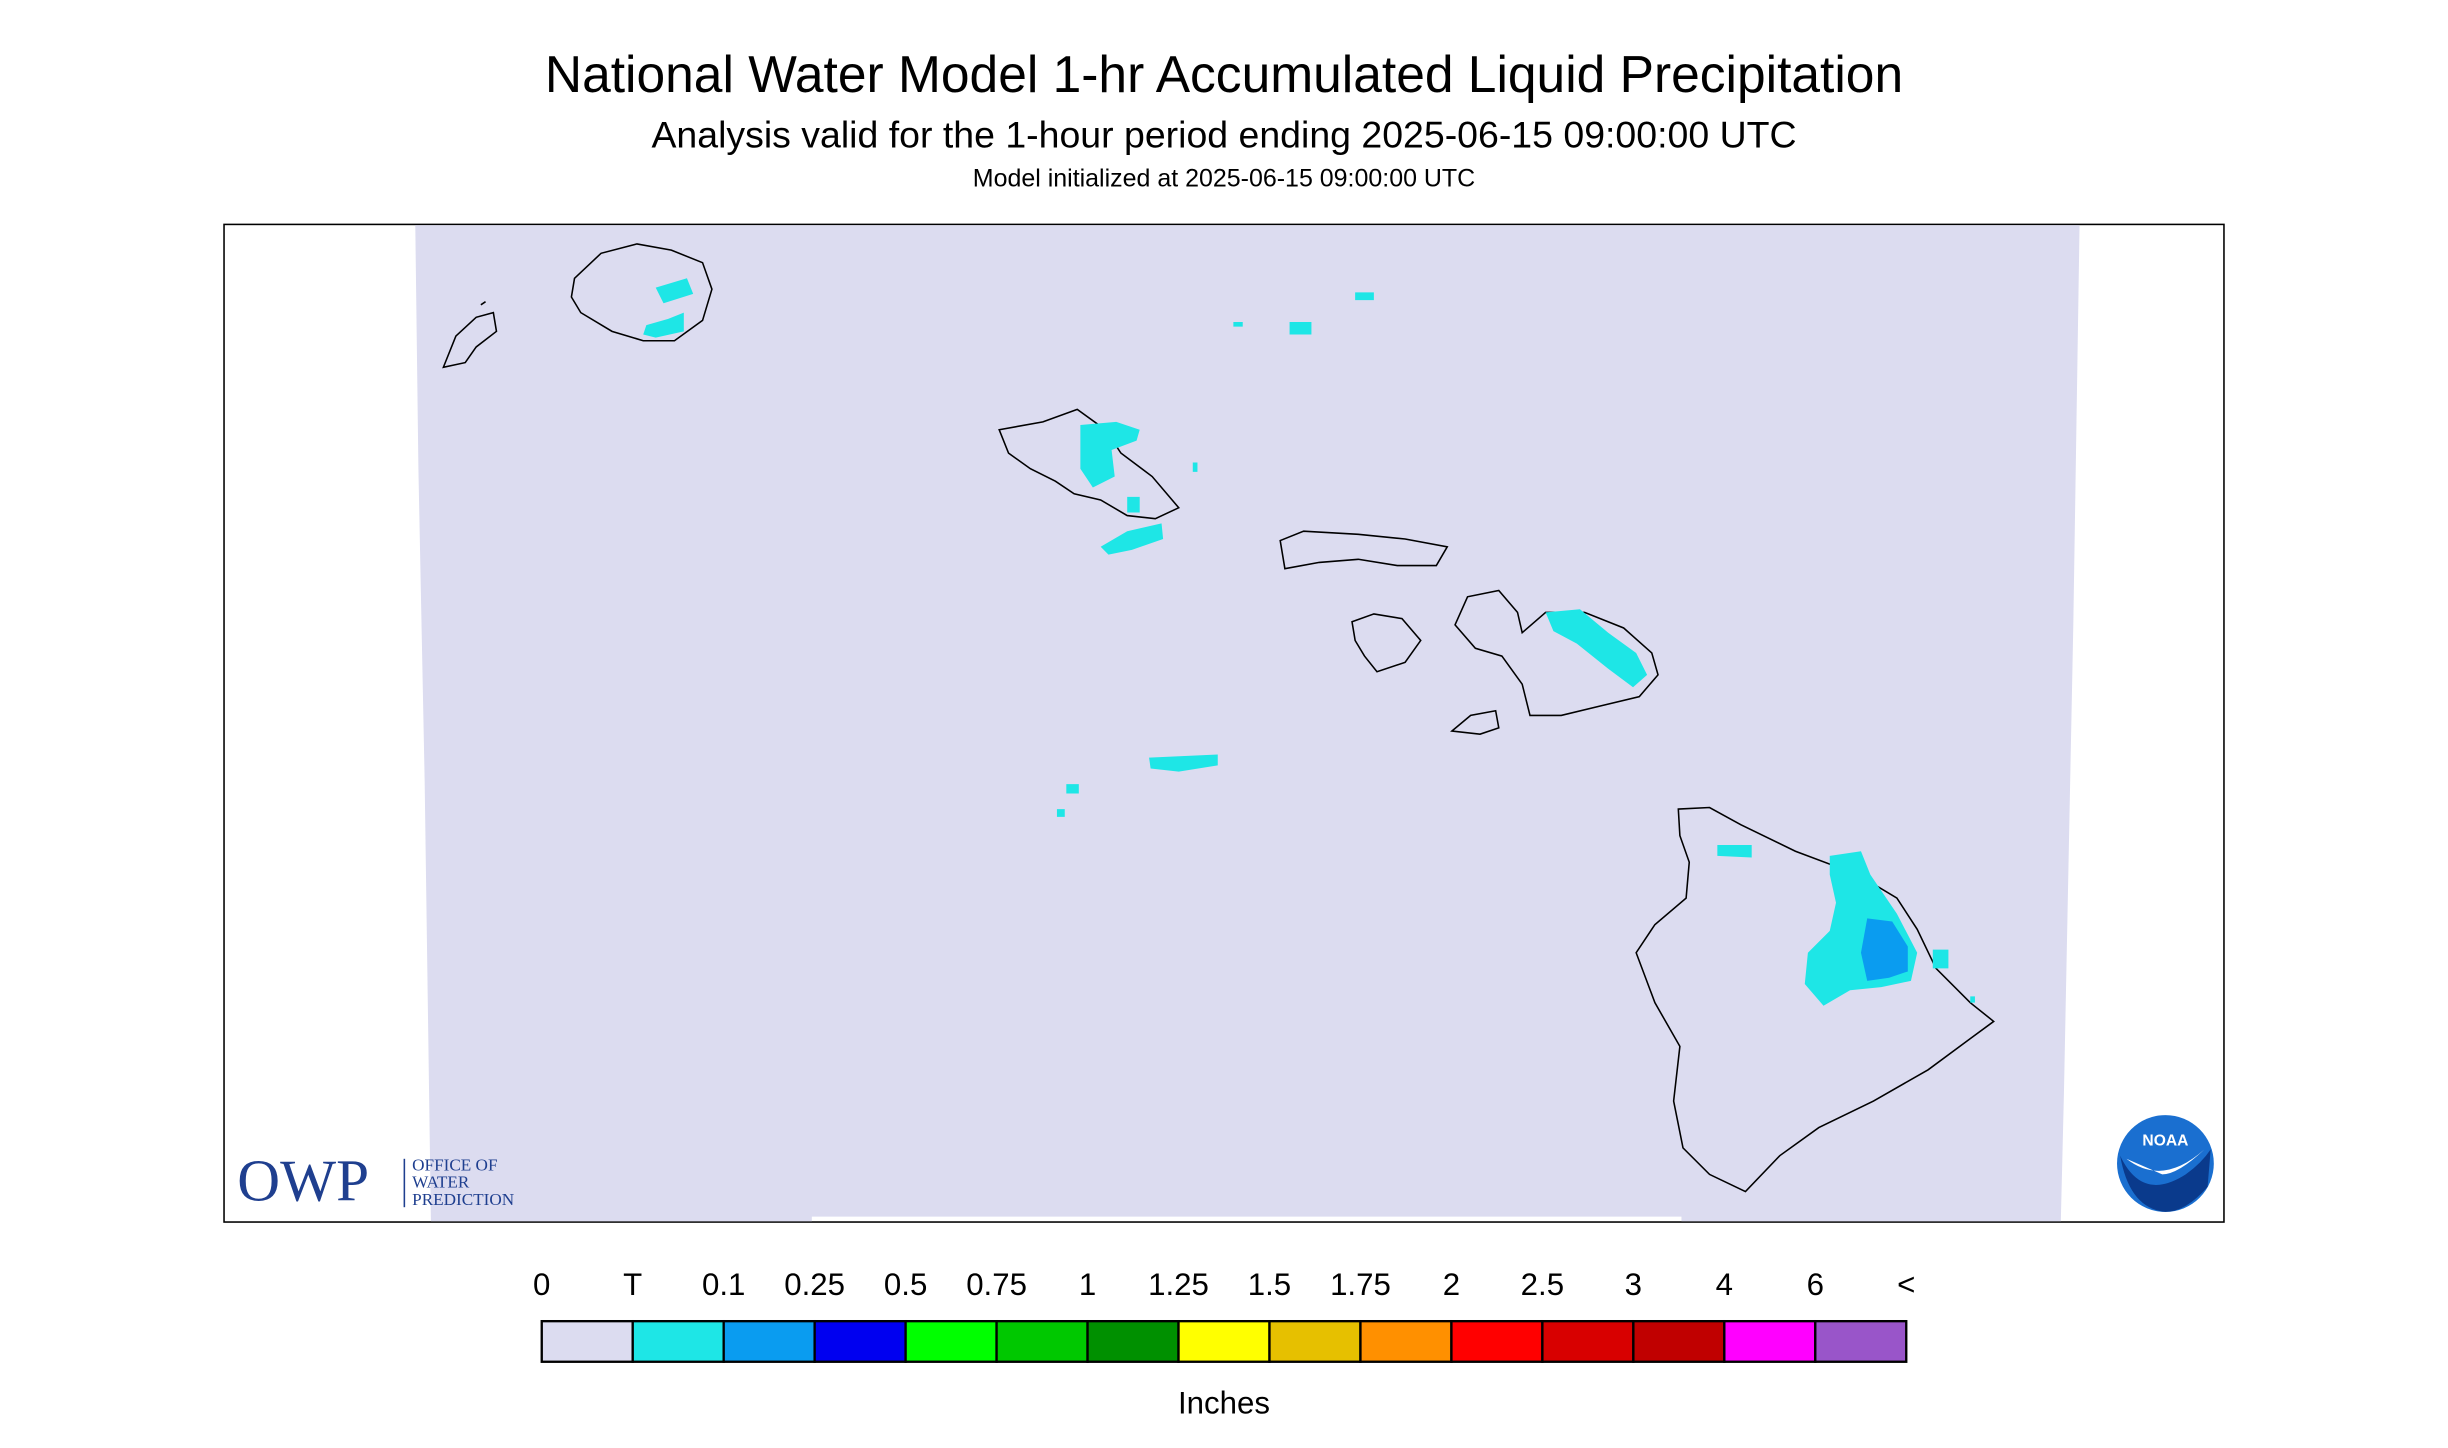 The height and width of the screenshot is (1448, 2448). I want to click on colorbar-label: 1.75, so click(1360, 1284).